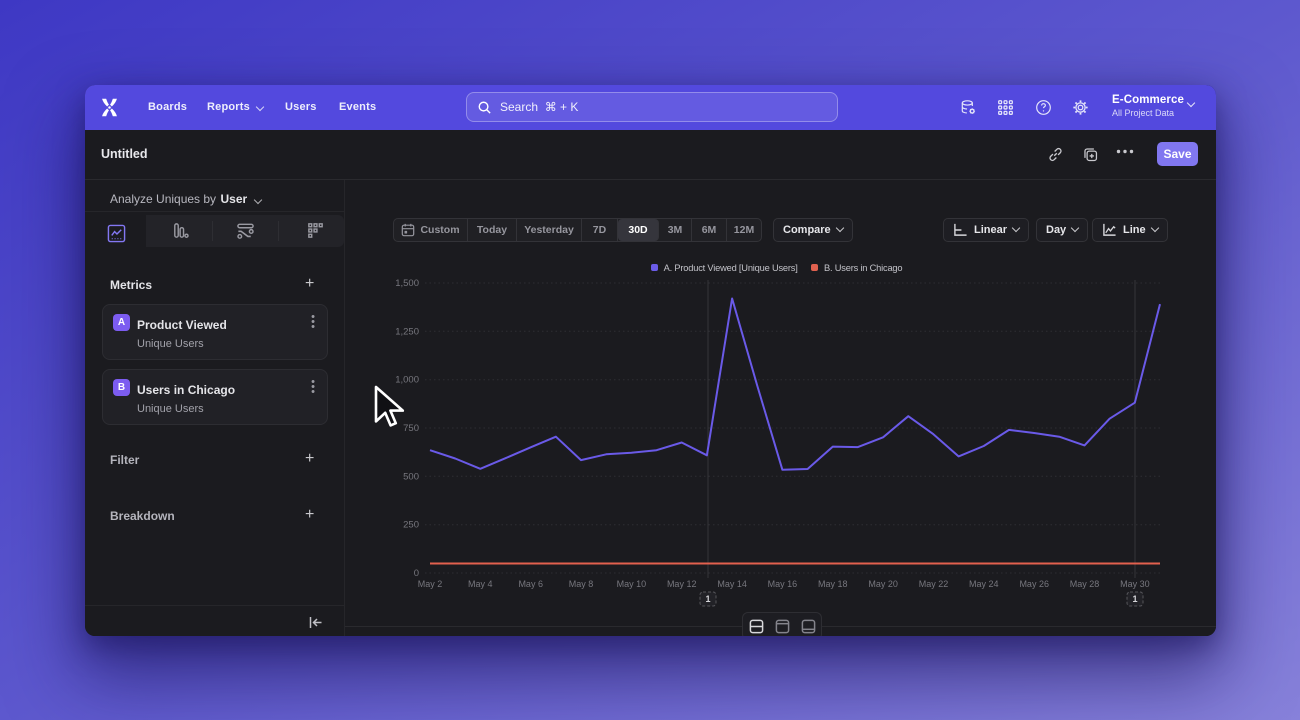 Image resolution: width=1300 pixels, height=720 pixels. What do you see at coordinates (1085, 584) in the screenshot?
I see `svg-text: May 28` at bounding box center [1085, 584].